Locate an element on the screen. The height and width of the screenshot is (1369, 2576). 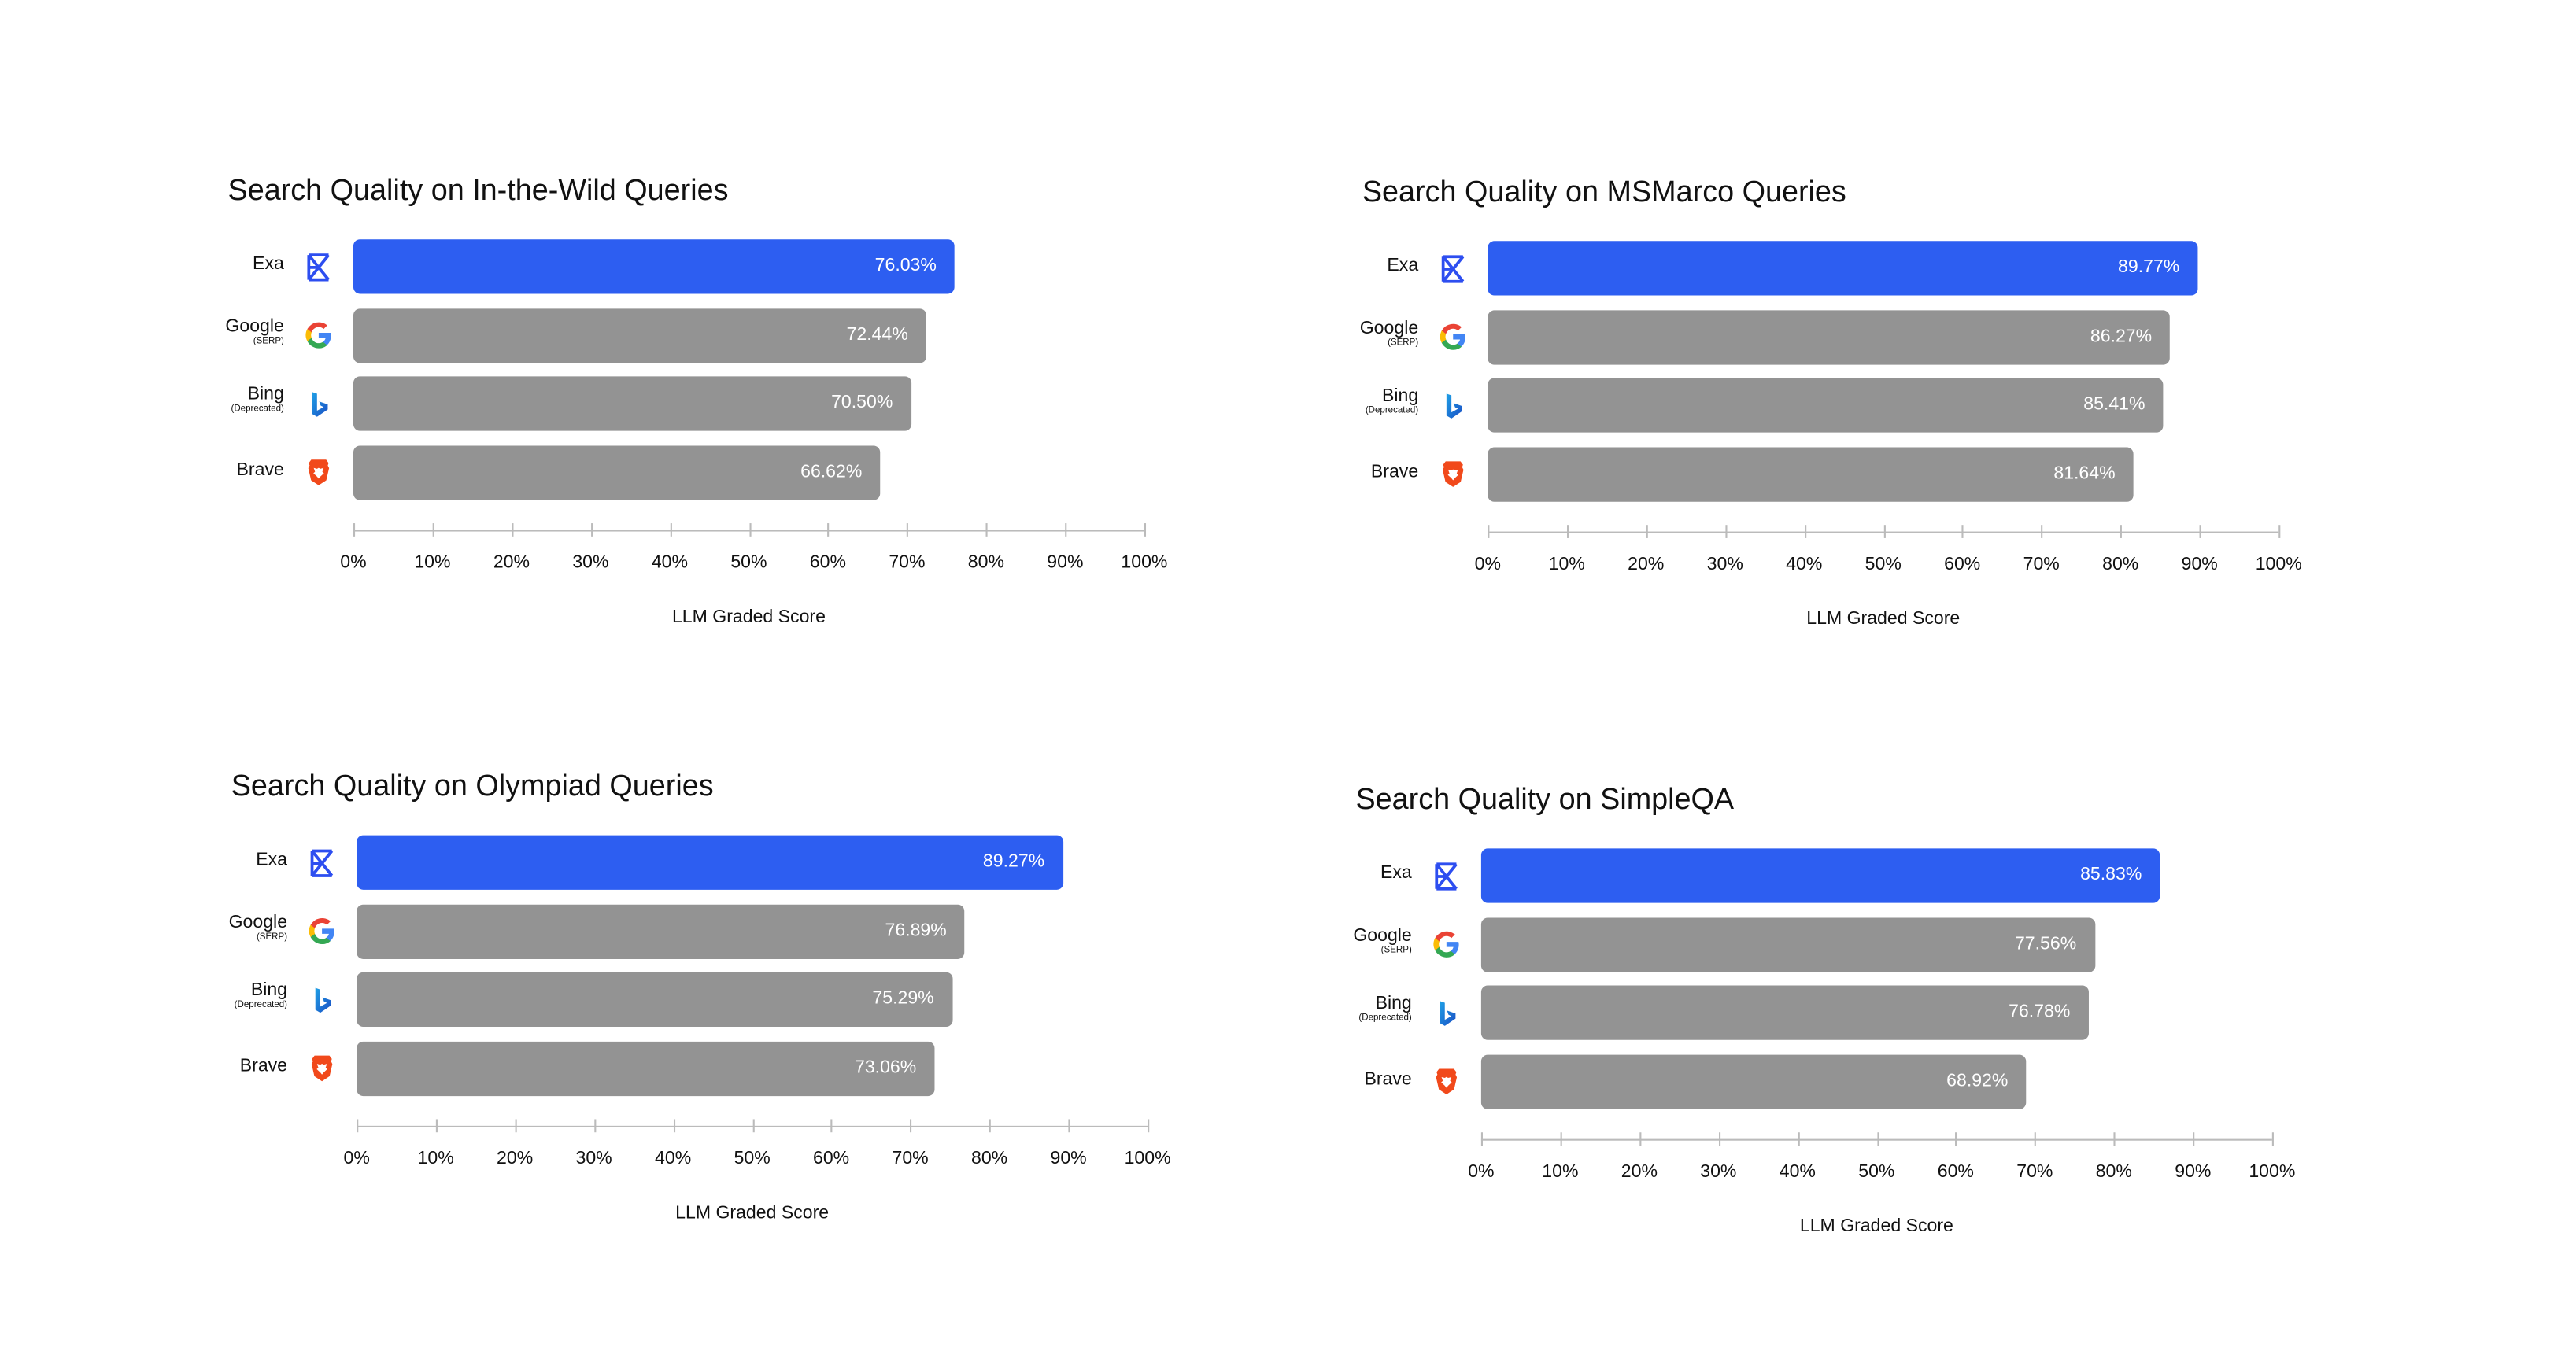
x-axis-title: LLM Graded Score is located at coordinates (1876, 1227).